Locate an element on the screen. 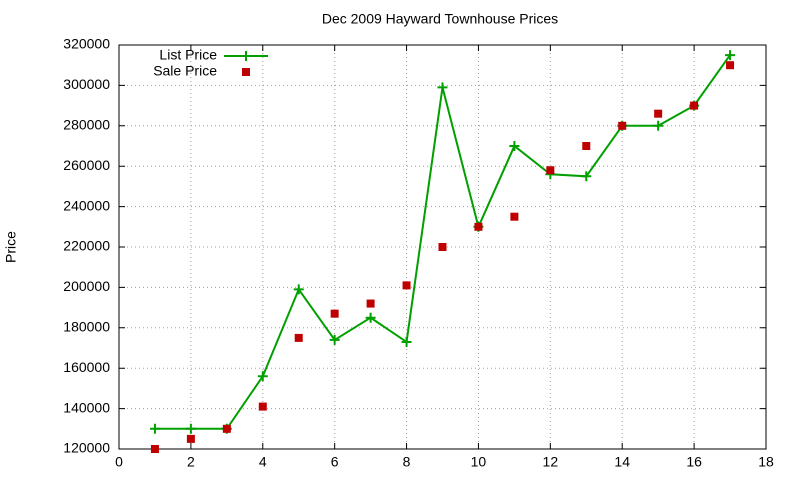 Image resolution: width=800 pixels, height=480 pixels. y-tick-label: 160000 is located at coordinates (86, 367).